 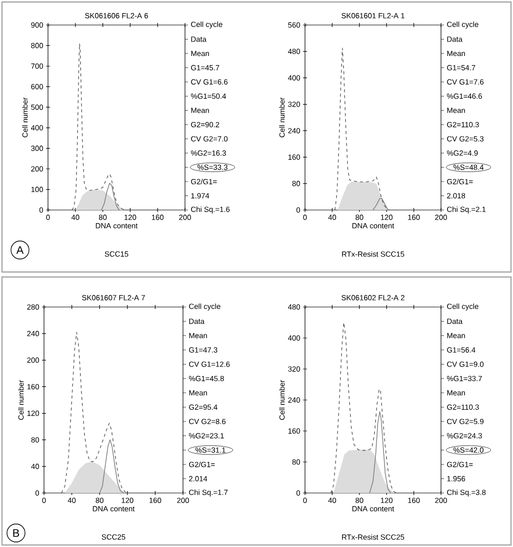 I want to click on text: A, so click(x=20, y=250).